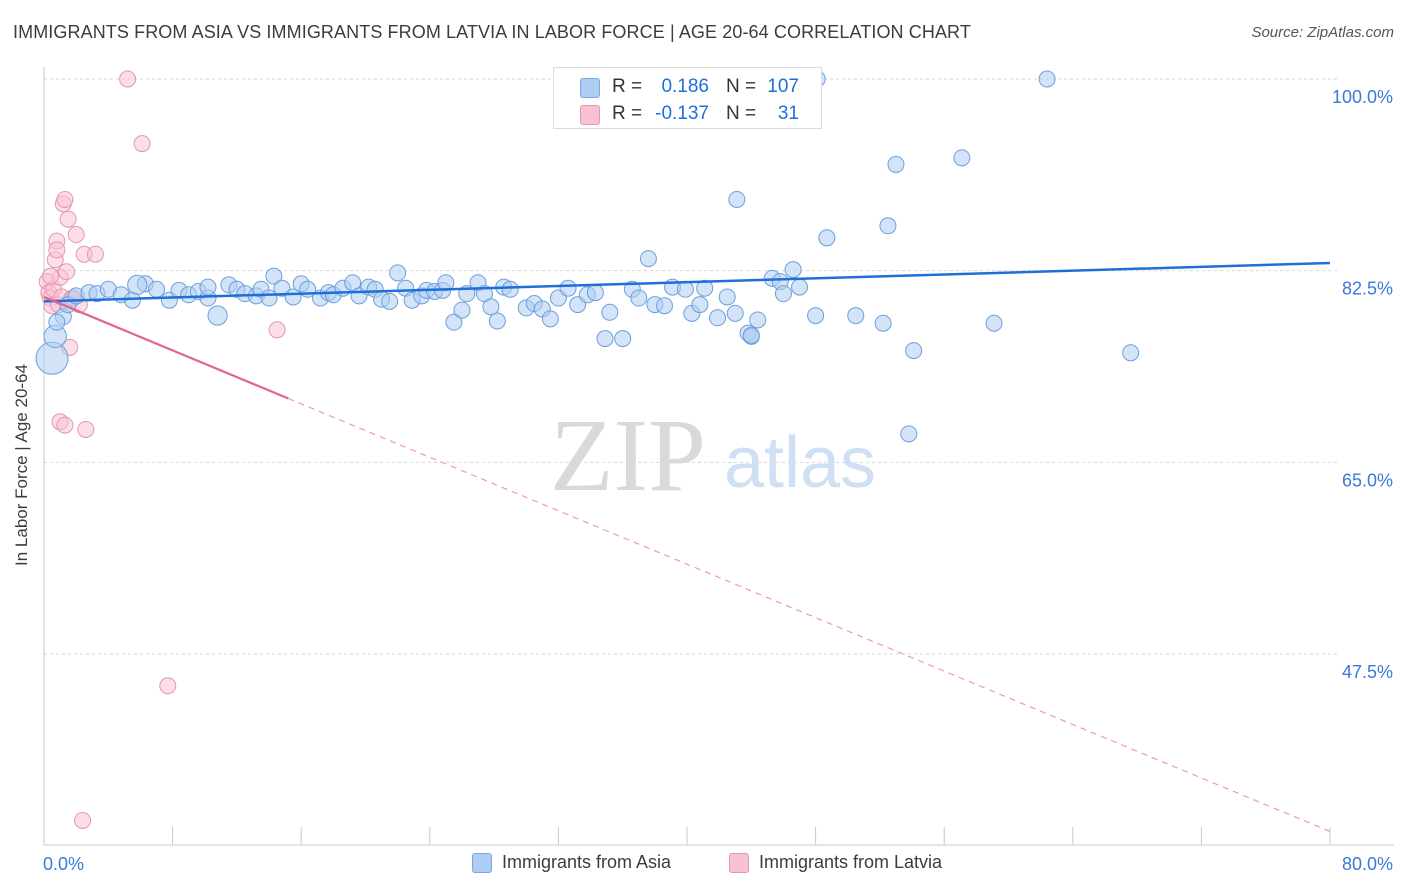 The image size is (1406, 892). What do you see at coordinates (1367, 289) in the screenshot?
I see `y-tick-label: 82.5%` at bounding box center [1367, 289].